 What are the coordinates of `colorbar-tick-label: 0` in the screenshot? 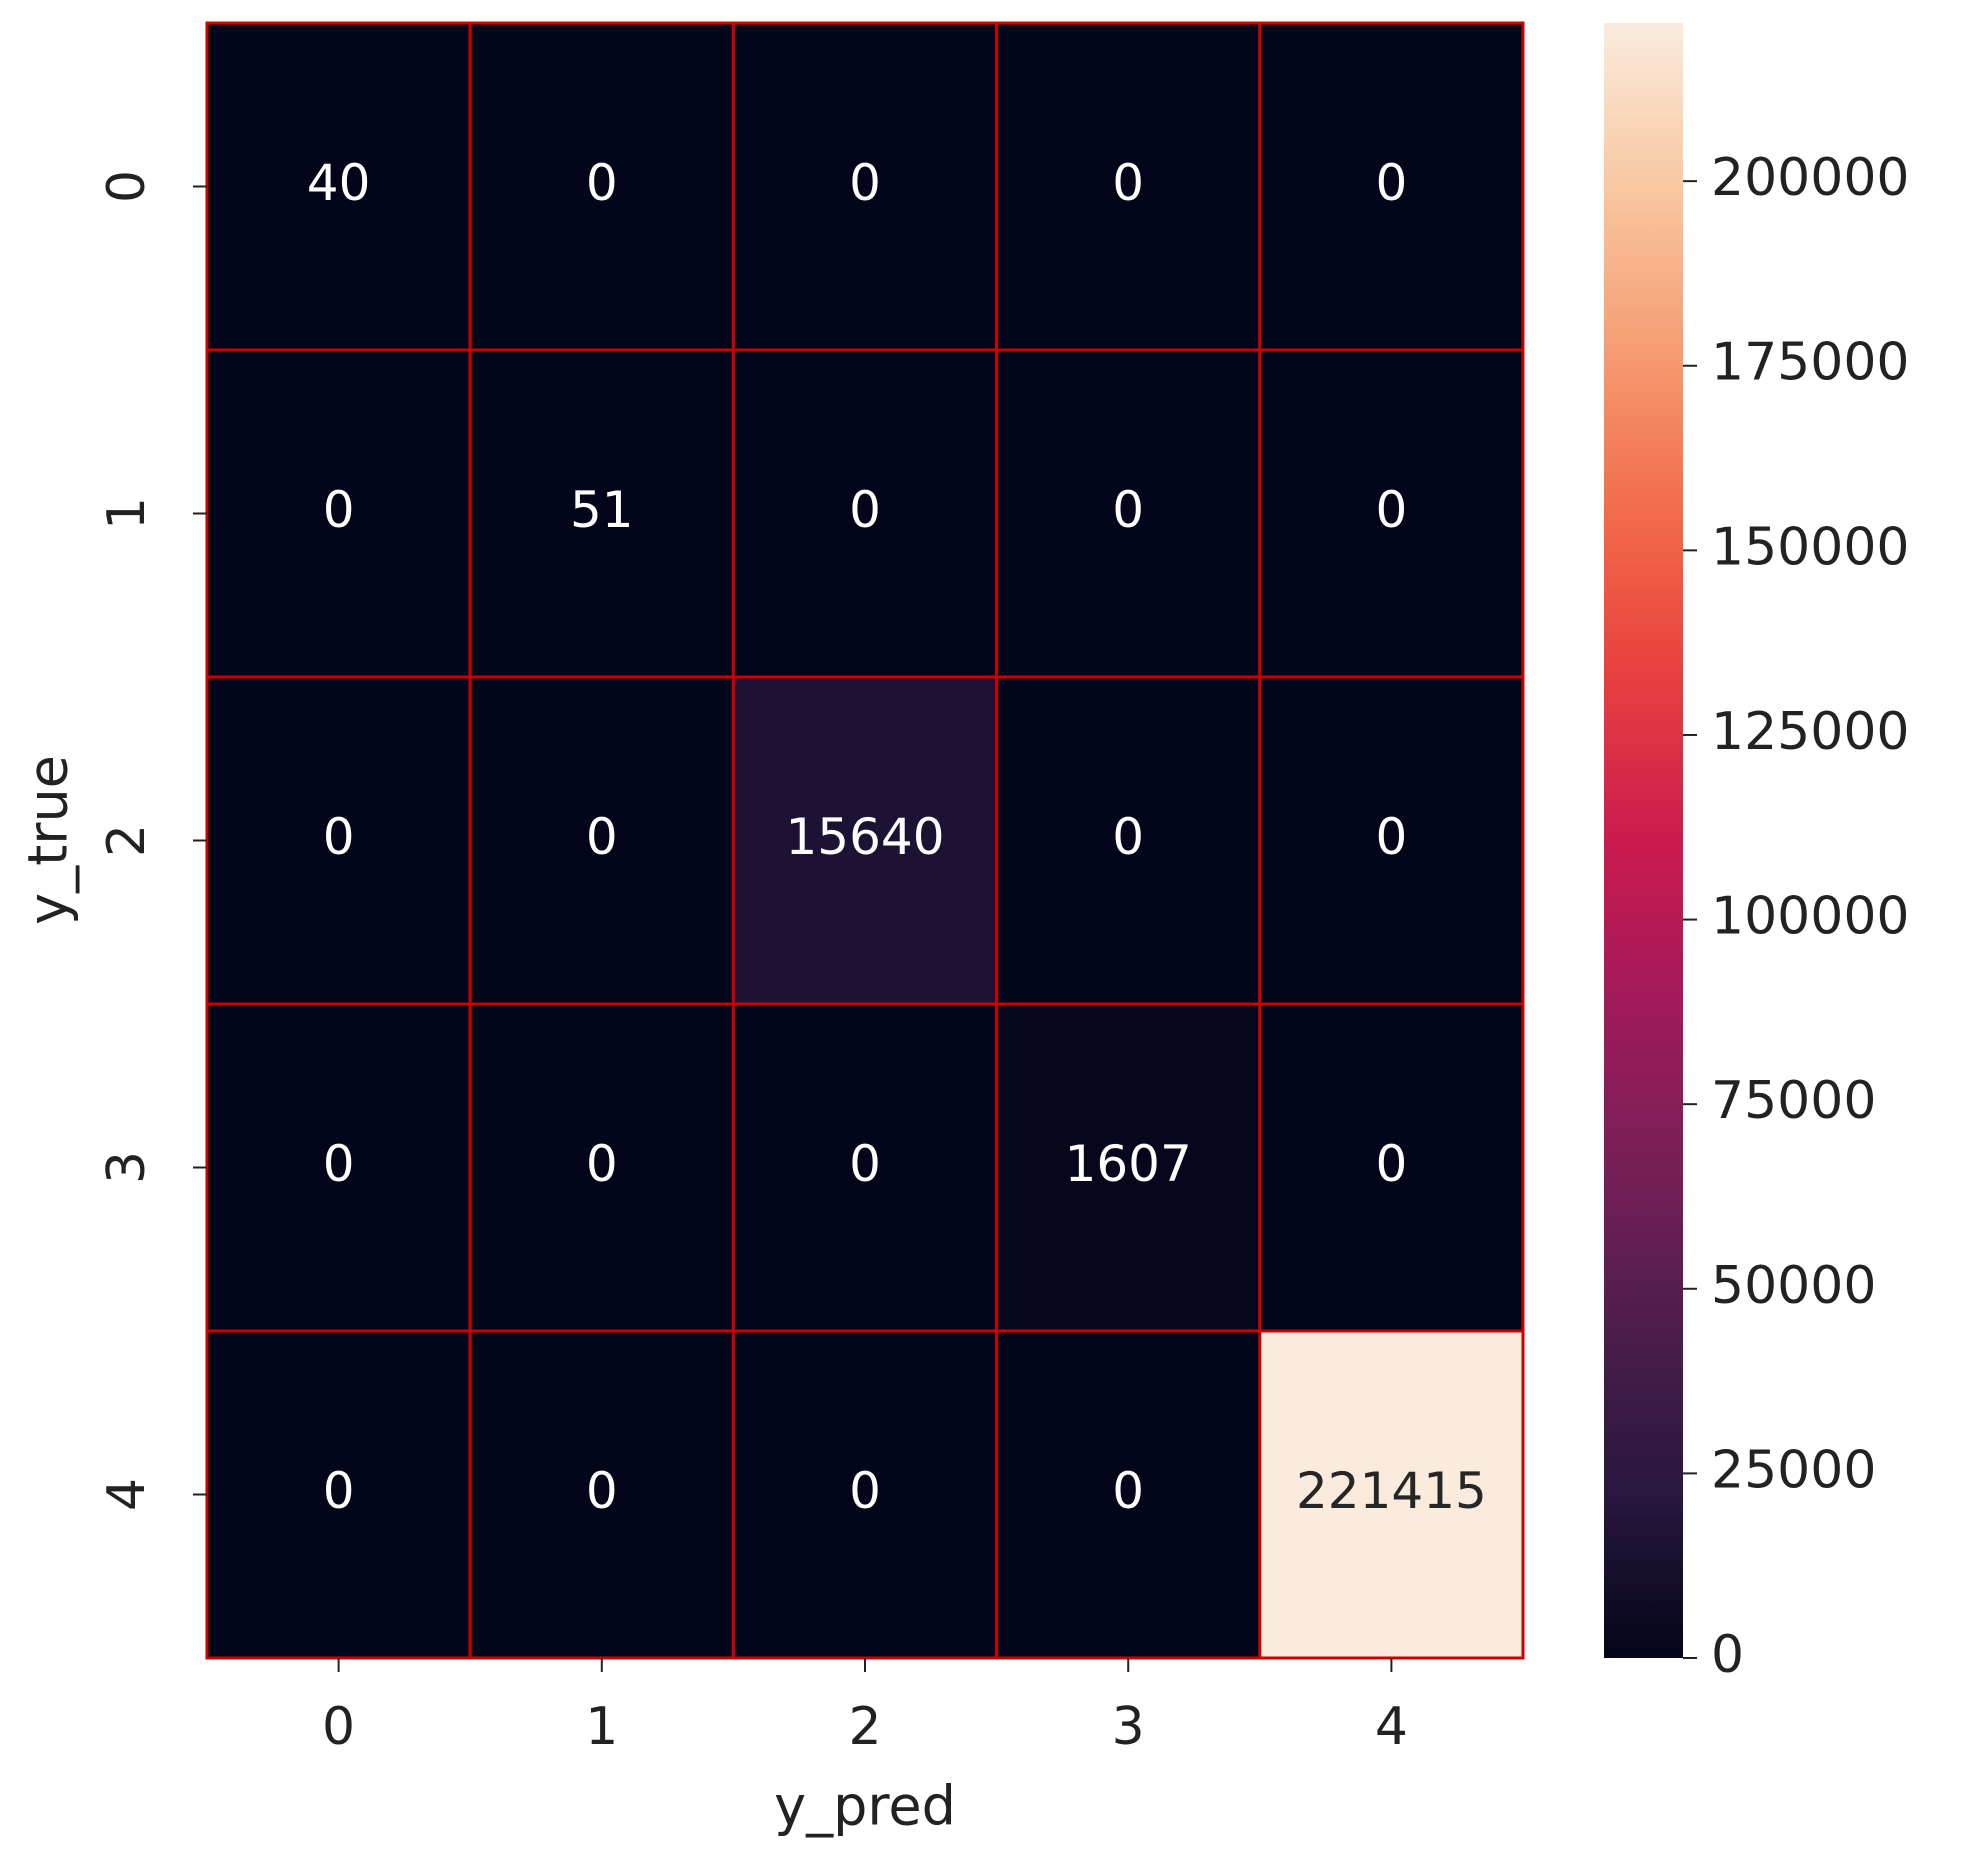 It's located at (1727, 1655).